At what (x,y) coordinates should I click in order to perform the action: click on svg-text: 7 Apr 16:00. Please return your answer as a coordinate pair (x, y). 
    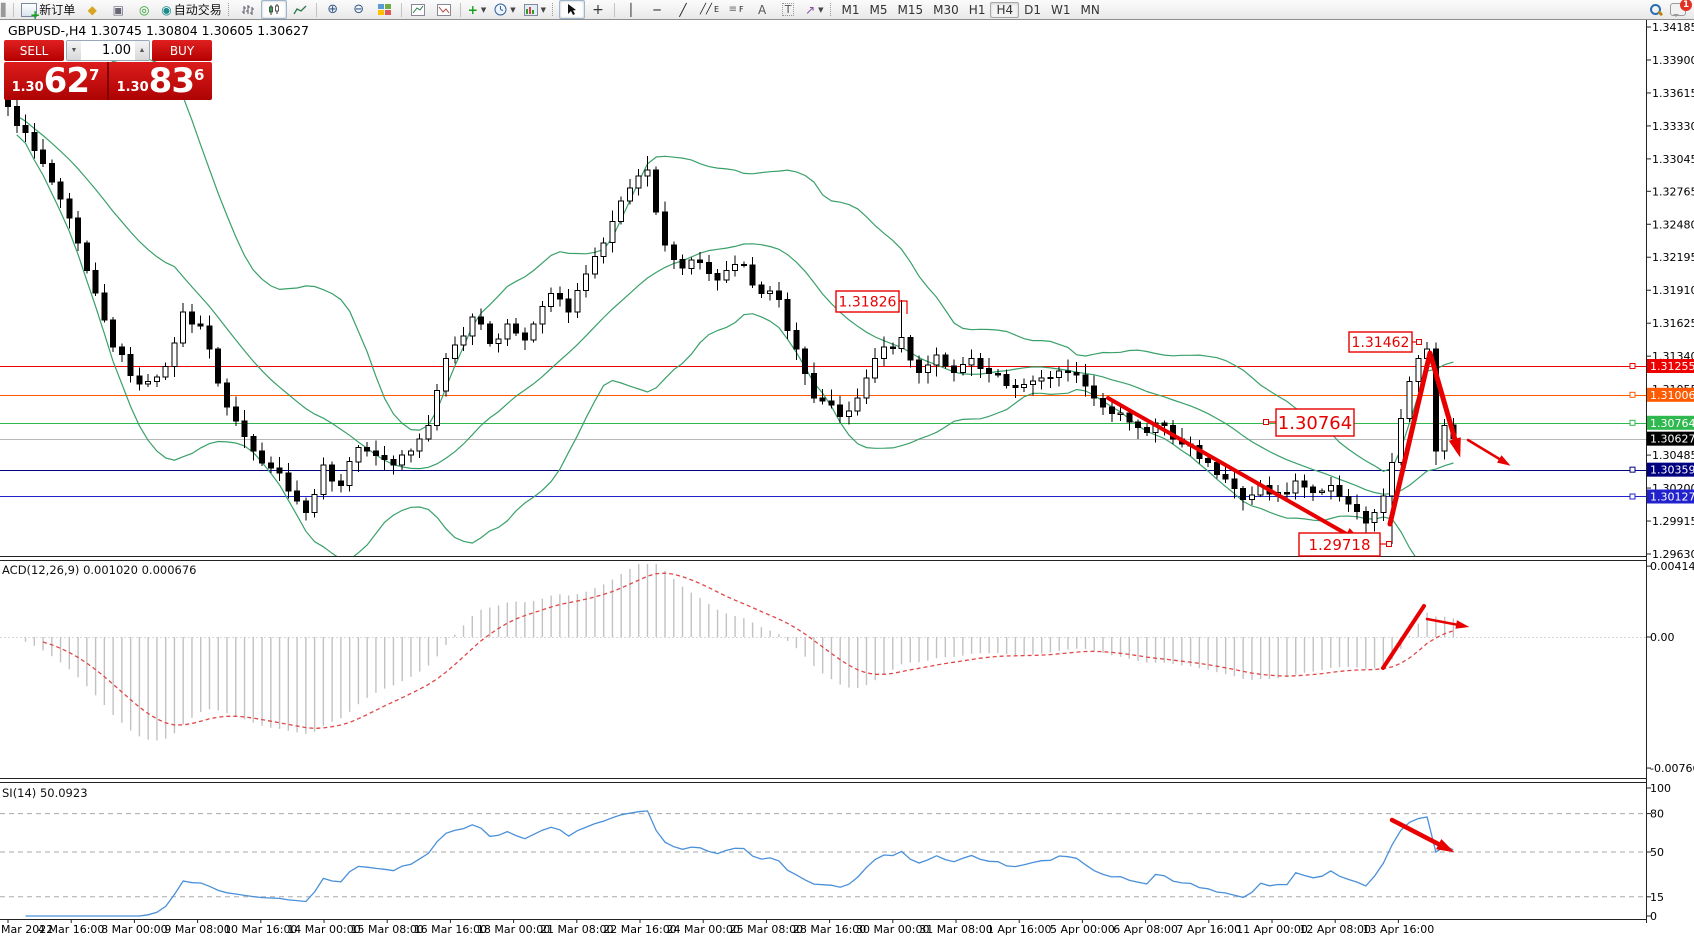
    Looking at the image, I should click on (1208, 929).